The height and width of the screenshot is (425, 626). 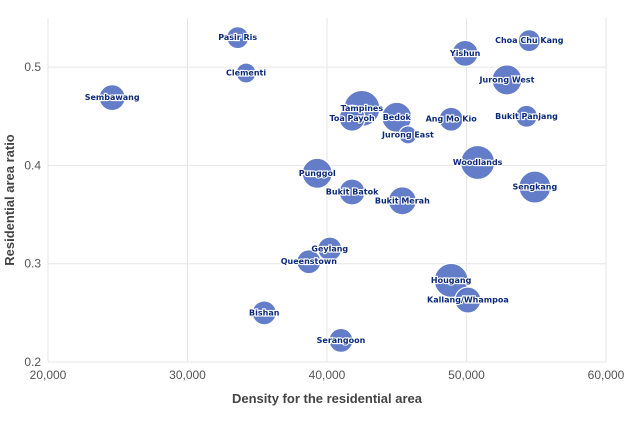 I want to click on bubble-label: Ang Mo Kio, so click(x=452, y=119).